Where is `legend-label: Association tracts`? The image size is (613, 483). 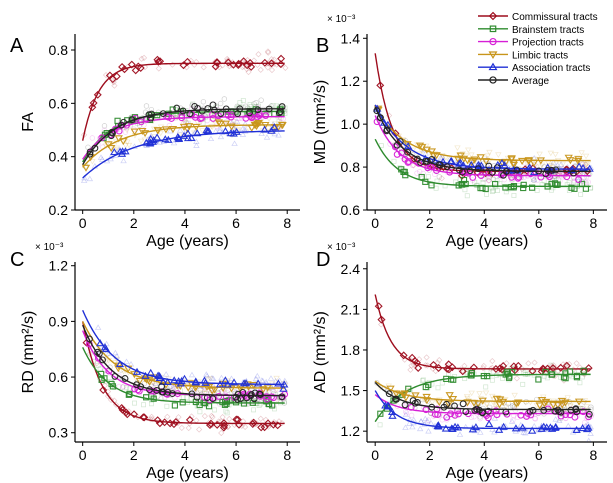 legend-label: Association tracts is located at coordinates (551, 68).